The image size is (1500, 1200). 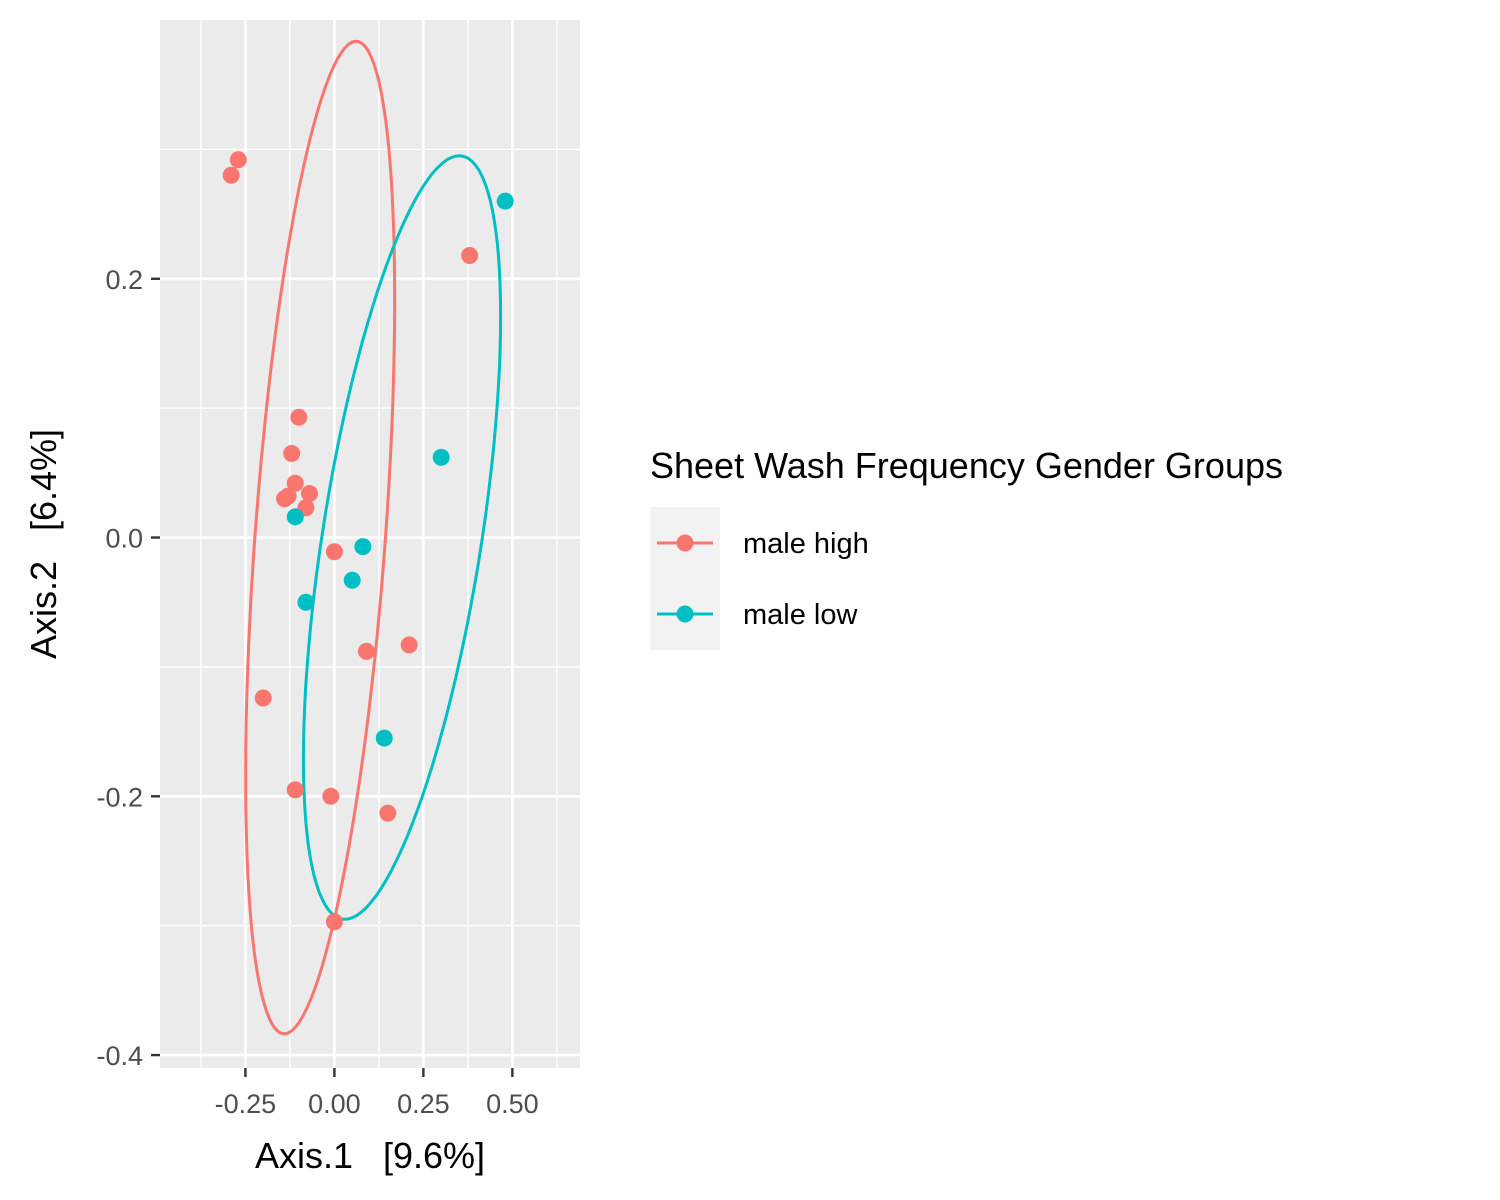 What do you see at coordinates (763, 579) in the screenshot?
I see `legend-items: male high male low` at bounding box center [763, 579].